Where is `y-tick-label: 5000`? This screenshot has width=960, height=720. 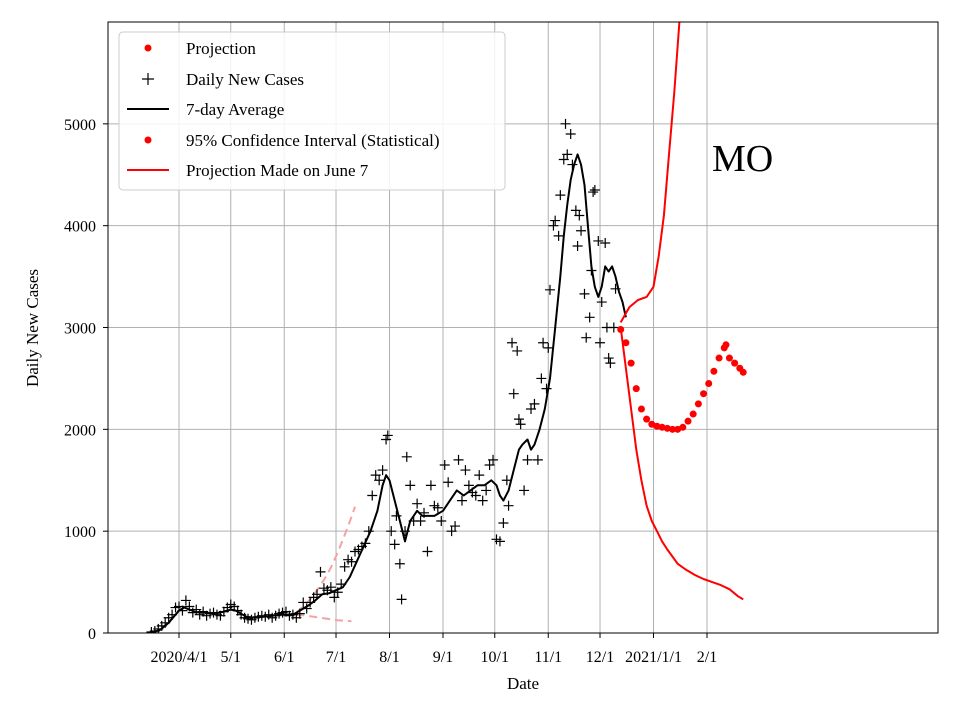
y-tick-label: 5000 is located at coordinates (80, 125).